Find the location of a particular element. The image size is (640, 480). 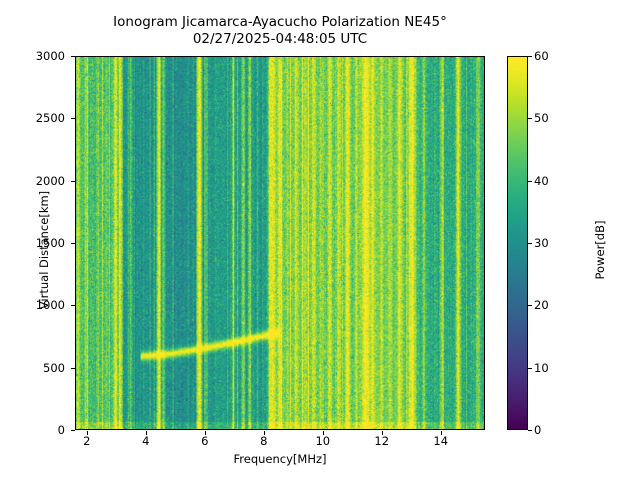

colorbar-tick-label: 50 is located at coordinates (541, 118).